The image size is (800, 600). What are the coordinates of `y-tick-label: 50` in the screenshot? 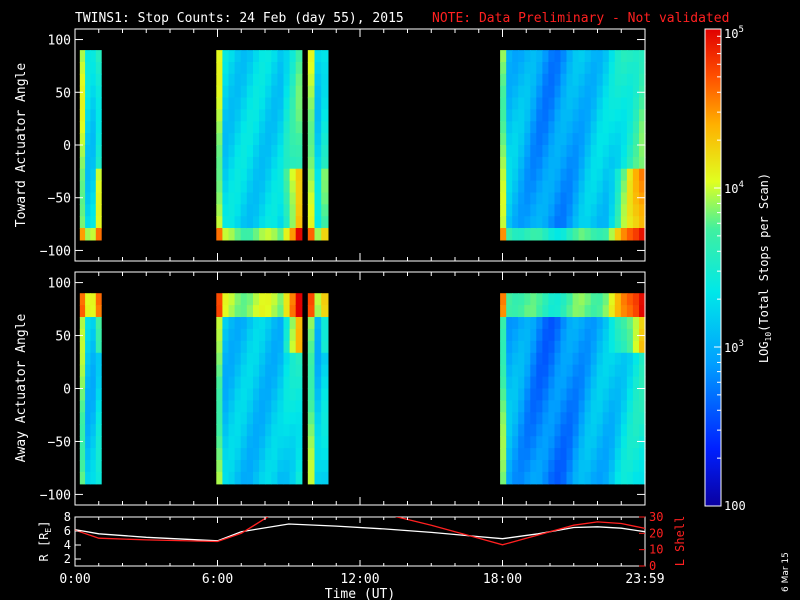 It's located at (63, 337).